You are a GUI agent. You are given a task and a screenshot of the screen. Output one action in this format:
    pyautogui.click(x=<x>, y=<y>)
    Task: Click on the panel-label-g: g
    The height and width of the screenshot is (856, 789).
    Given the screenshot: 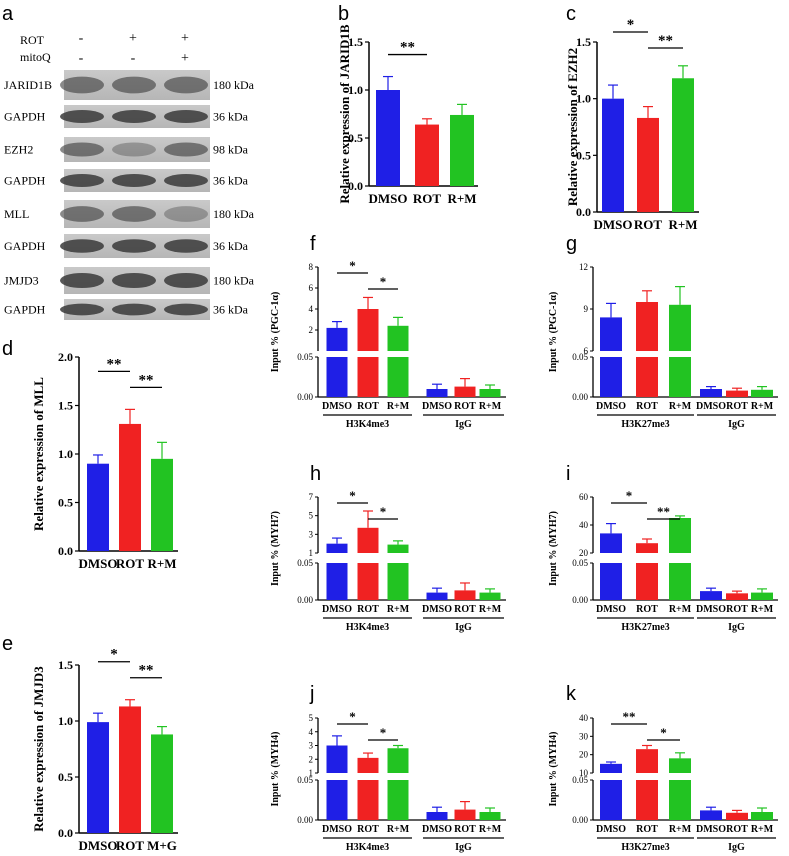 What is the action you would take?
    pyautogui.click(x=571, y=244)
    